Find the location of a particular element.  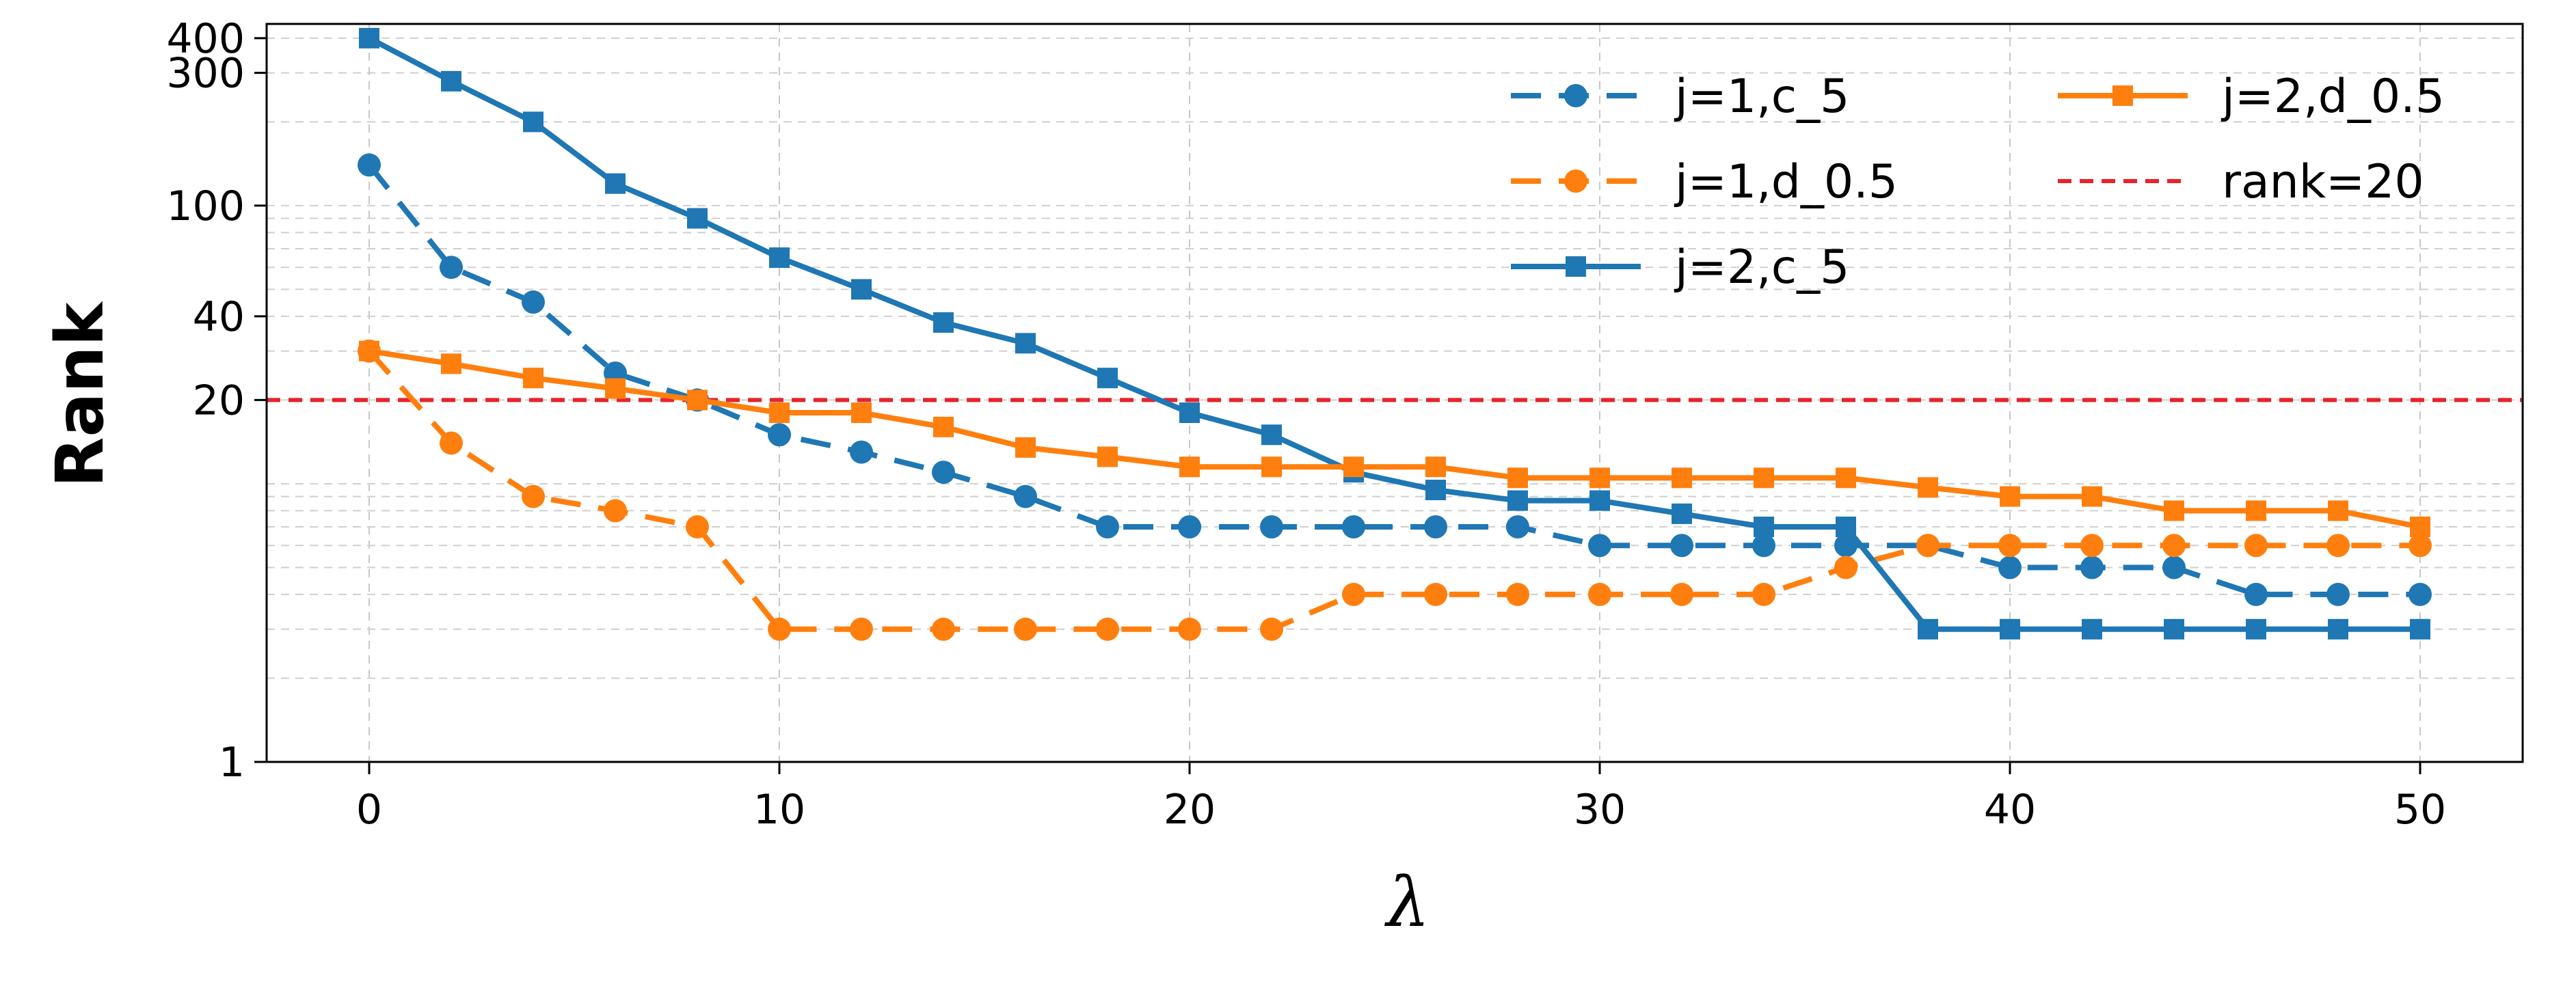

y-tick-label: 20 is located at coordinates (219, 400).